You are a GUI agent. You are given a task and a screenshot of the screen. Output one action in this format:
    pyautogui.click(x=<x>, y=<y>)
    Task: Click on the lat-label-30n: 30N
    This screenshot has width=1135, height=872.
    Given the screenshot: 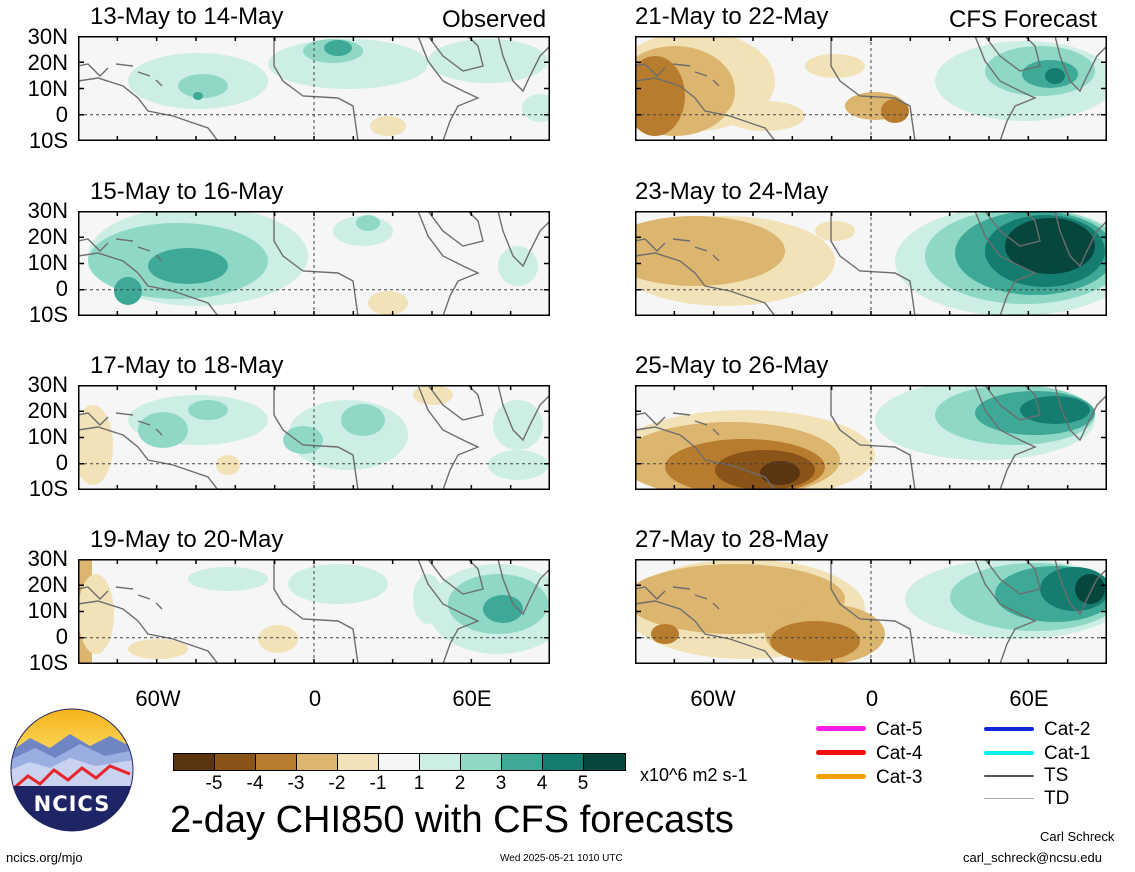 What is the action you would take?
    pyautogui.click(x=47, y=36)
    